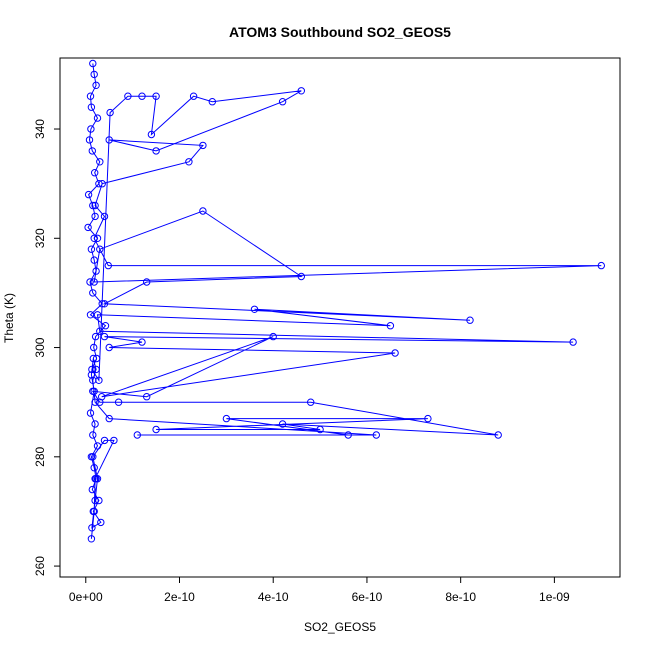 The width and height of the screenshot is (650, 650). Describe the element at coordinates (179, 597) in the screenshot. I see `x-tick-label: 2e-10` at that location.